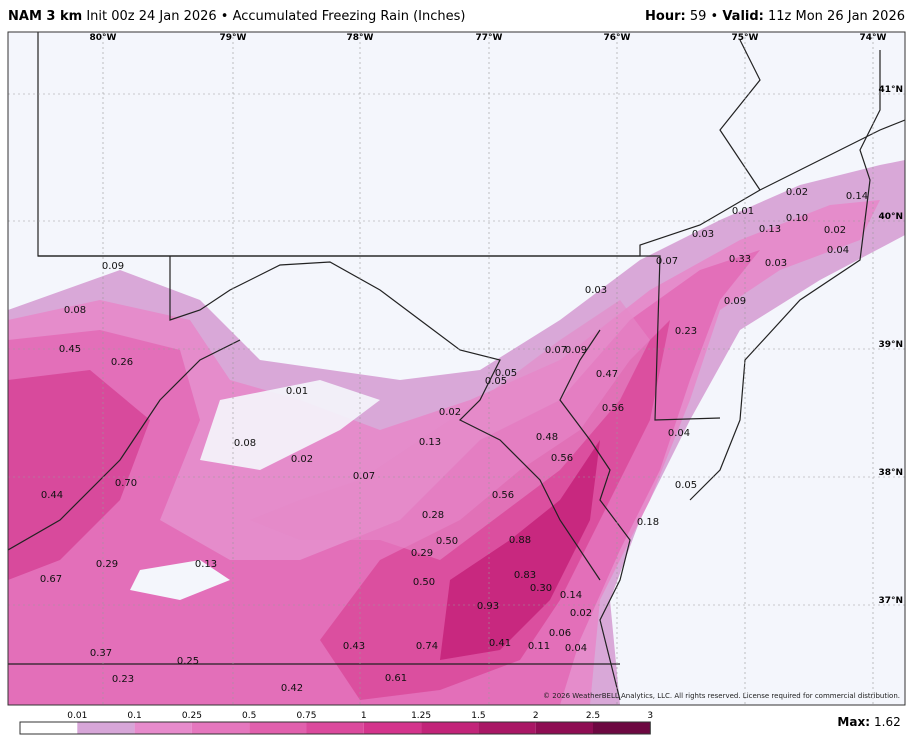  Describe the element at coordinates (52, 495) in the screenshot. I see `value-label: 0.44` at that location.